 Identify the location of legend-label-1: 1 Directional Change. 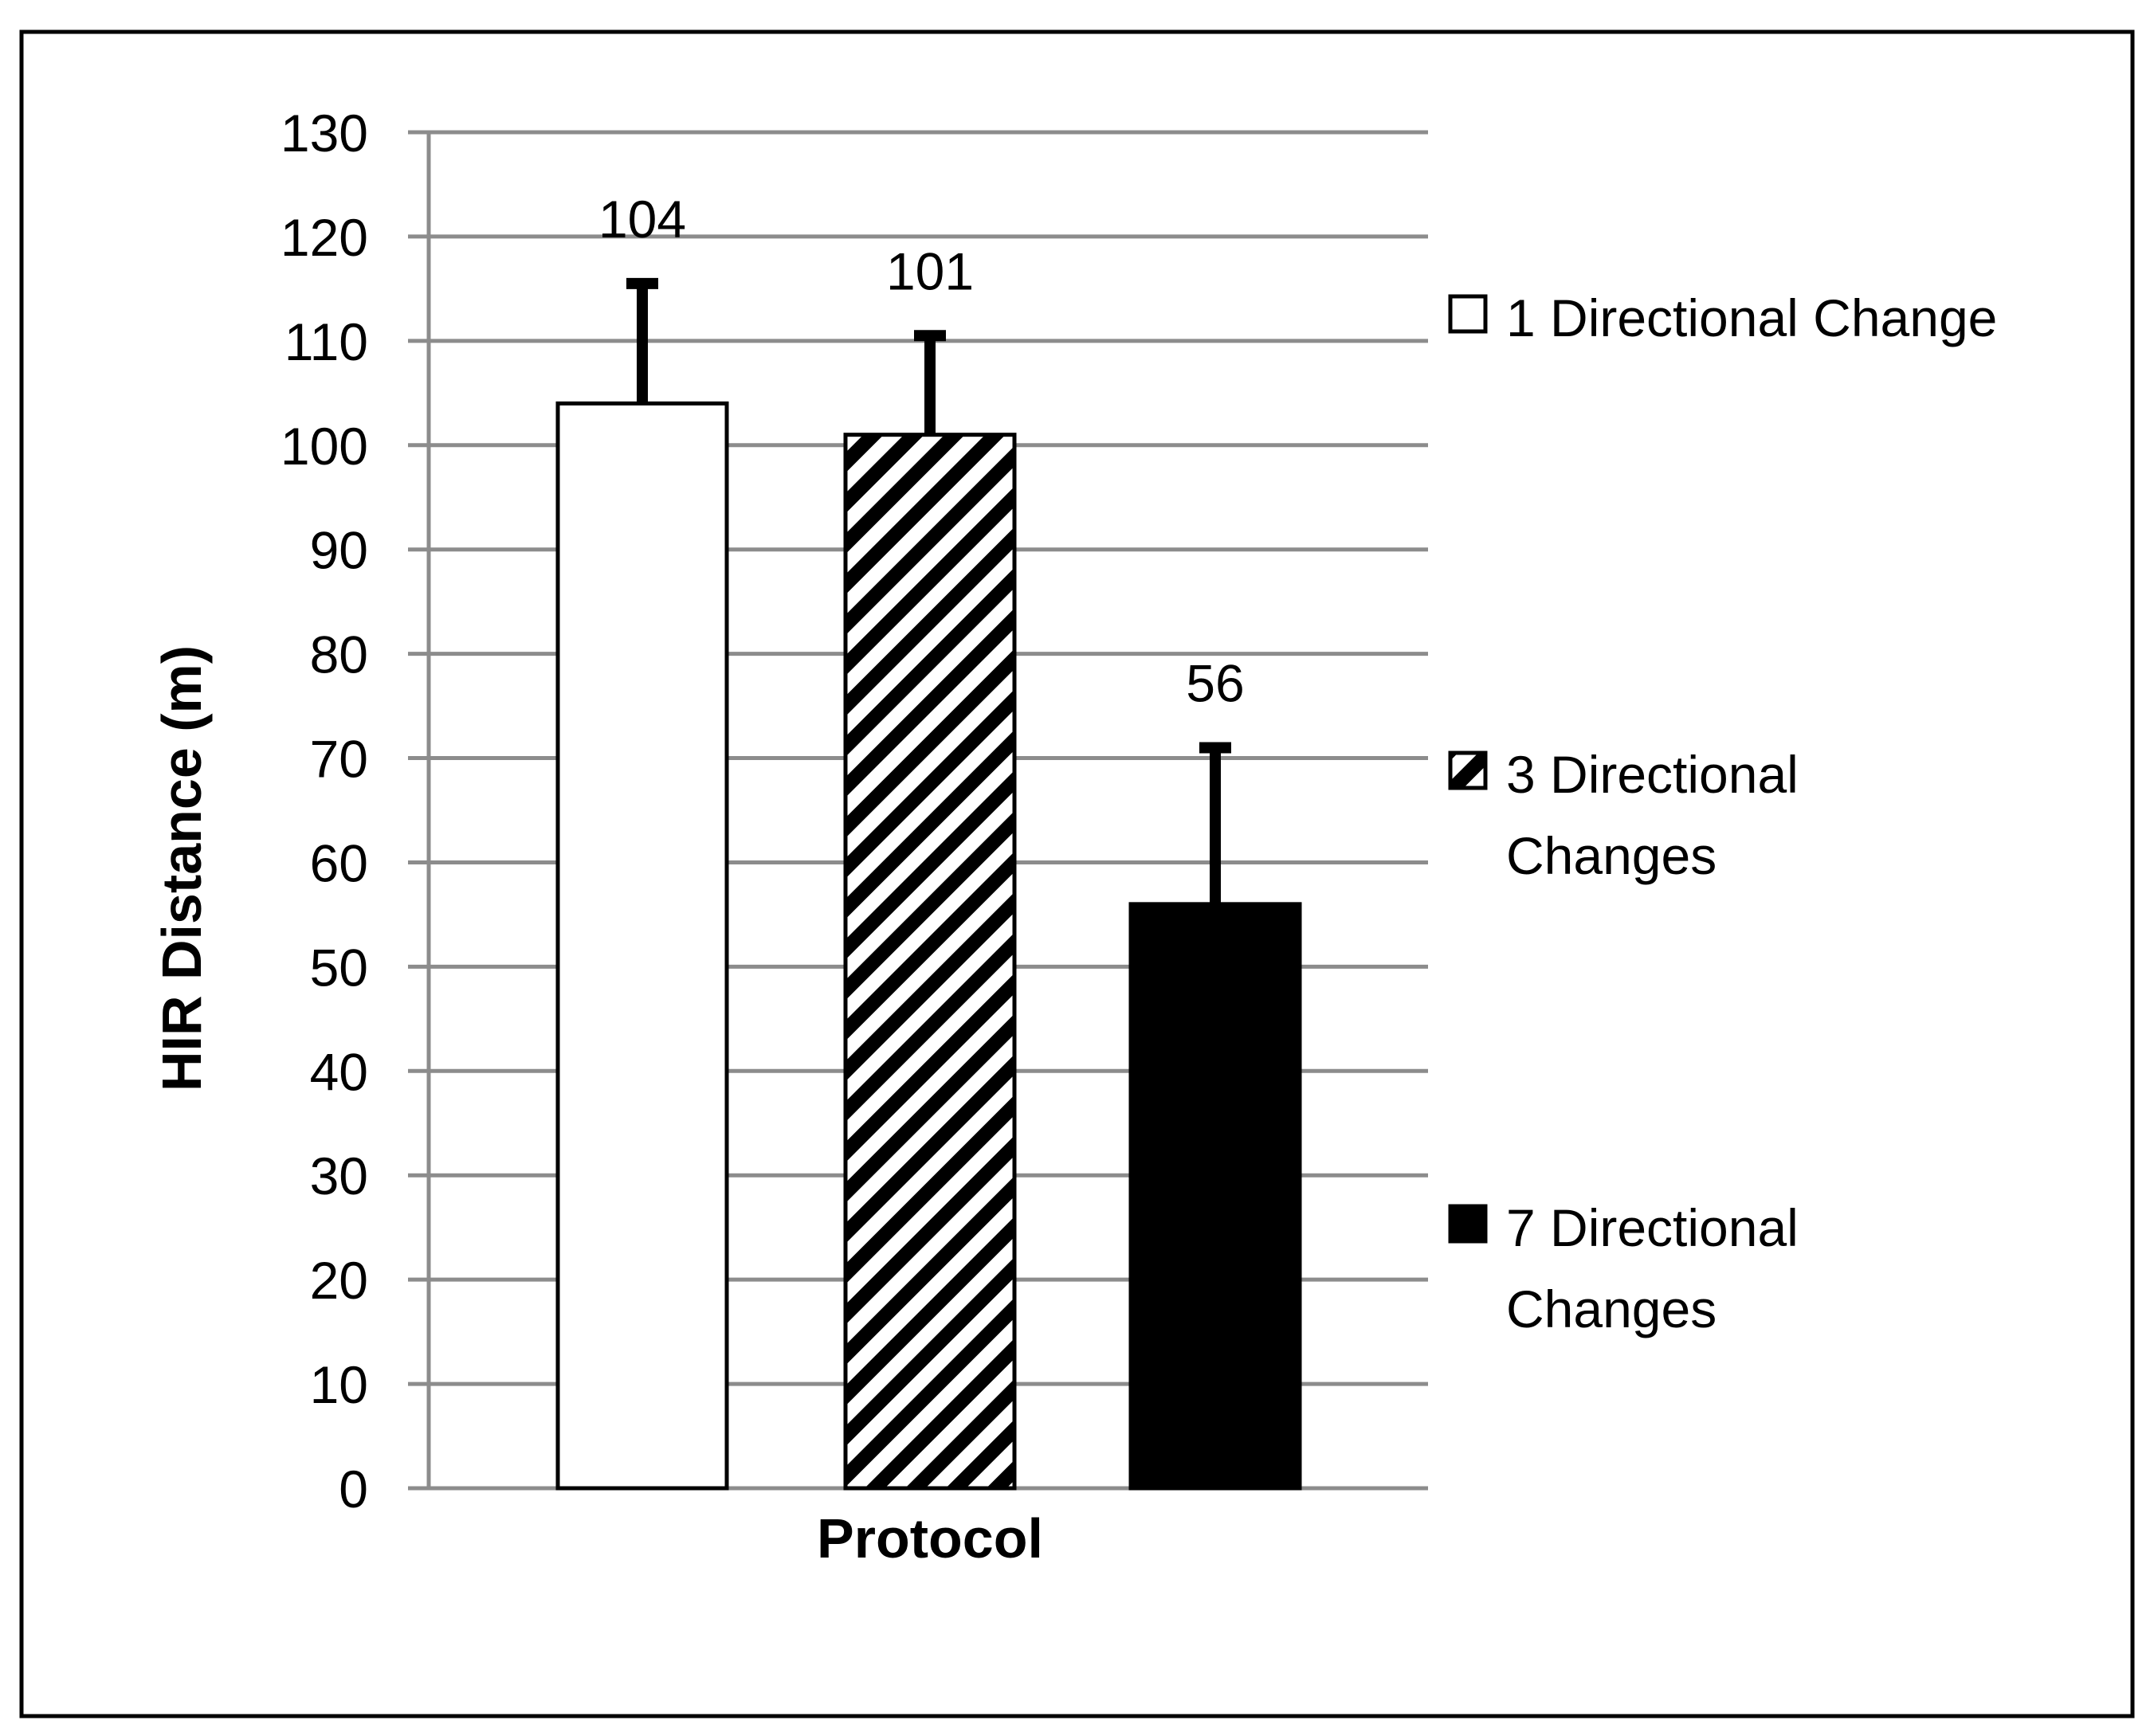
(1751, 317).